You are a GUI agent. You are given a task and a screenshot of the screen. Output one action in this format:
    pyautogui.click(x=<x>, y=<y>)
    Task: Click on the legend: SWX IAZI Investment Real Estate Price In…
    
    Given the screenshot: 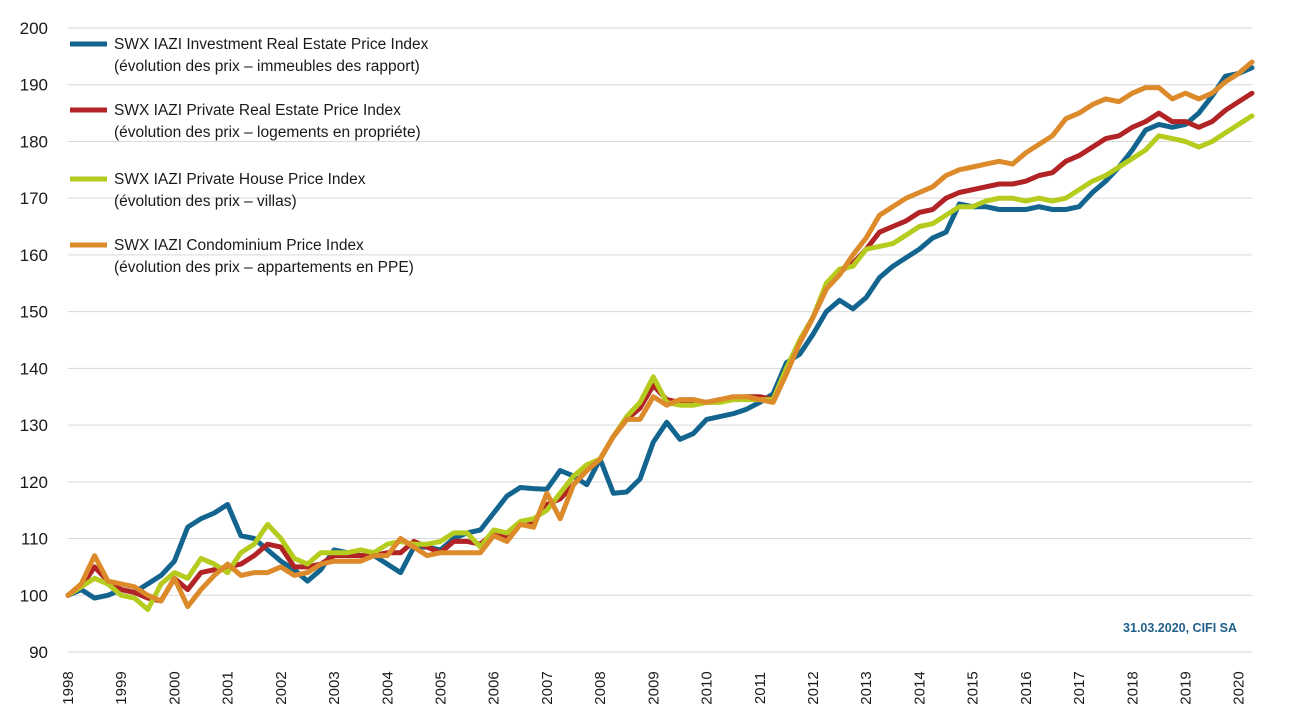 What is the action you would take?
    pyautogui.click(x=249, y=156)
    